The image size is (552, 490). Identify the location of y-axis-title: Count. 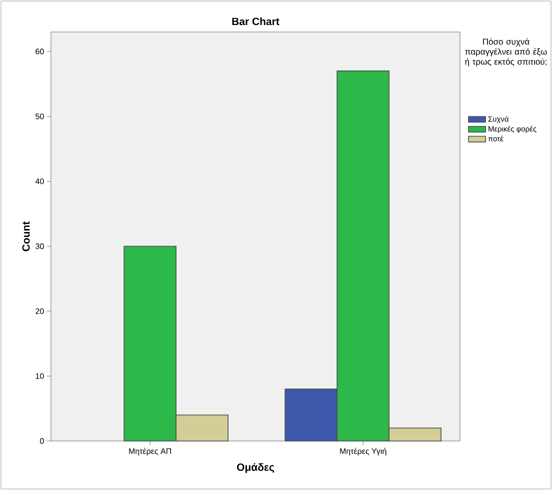
(26, 236).